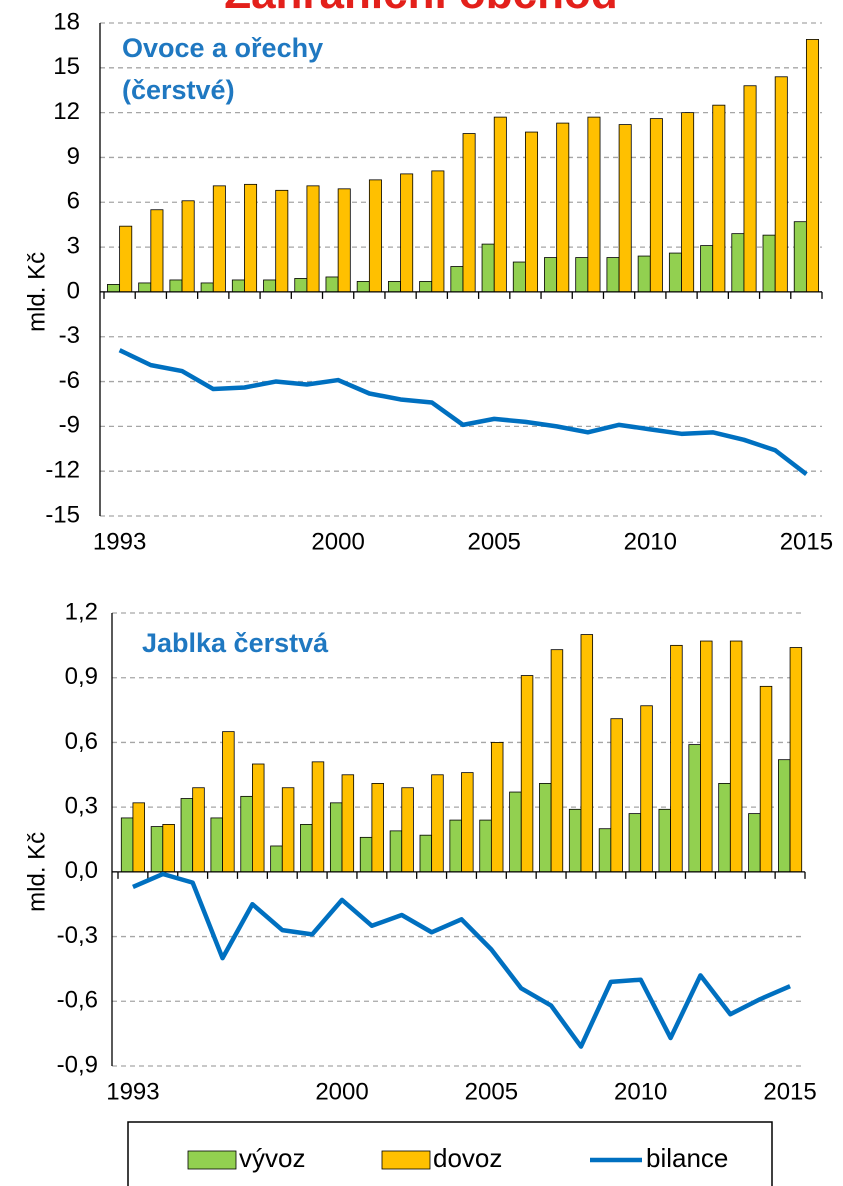  What do you see at coordinates (178, 90) in the screenshot?
I see `annotation: (čerstvé)` at bounding box center [178, 90].